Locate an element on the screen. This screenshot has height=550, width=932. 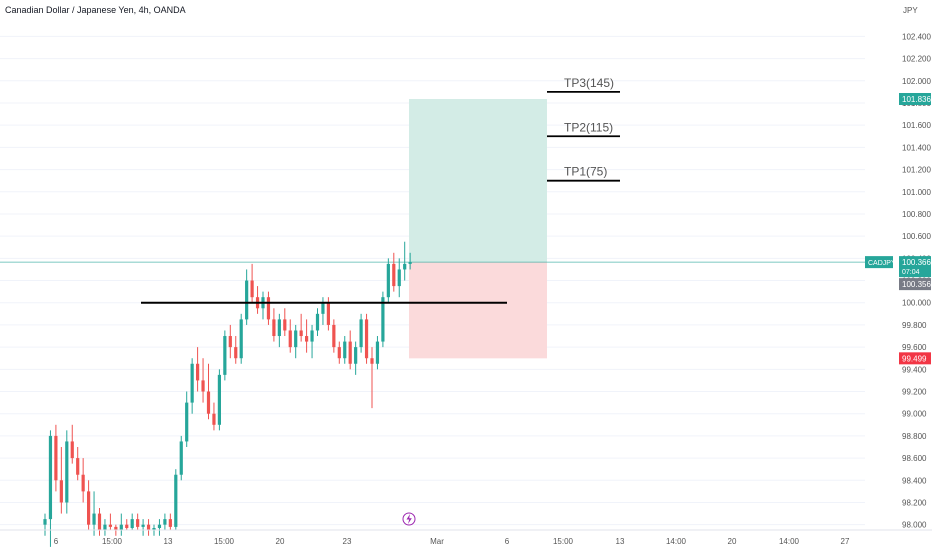
y-tick-label: 101.400 is located at coordinates (916, 147).